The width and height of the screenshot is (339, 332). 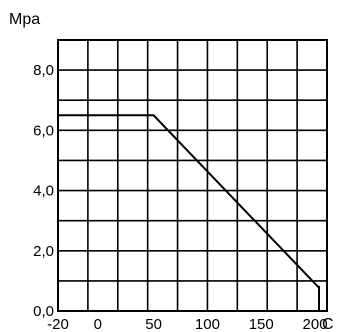 I want to click on x-axis-label: C, so click(x=328, y=324).